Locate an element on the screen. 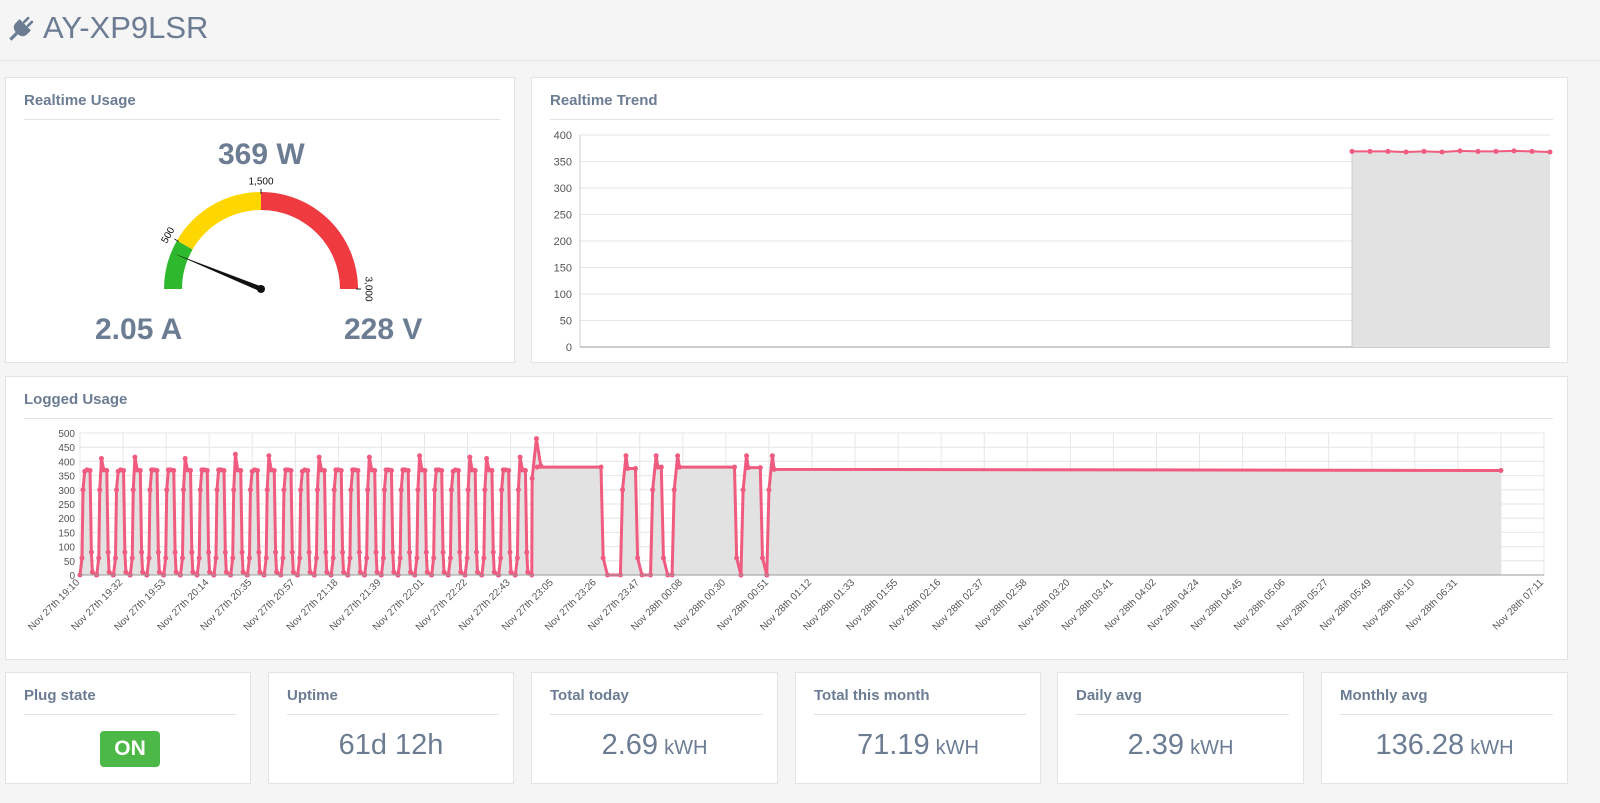 The width and height of the screenshot is (1600, 803). y-tick-label: 250 is located at coordinates (66, 505).